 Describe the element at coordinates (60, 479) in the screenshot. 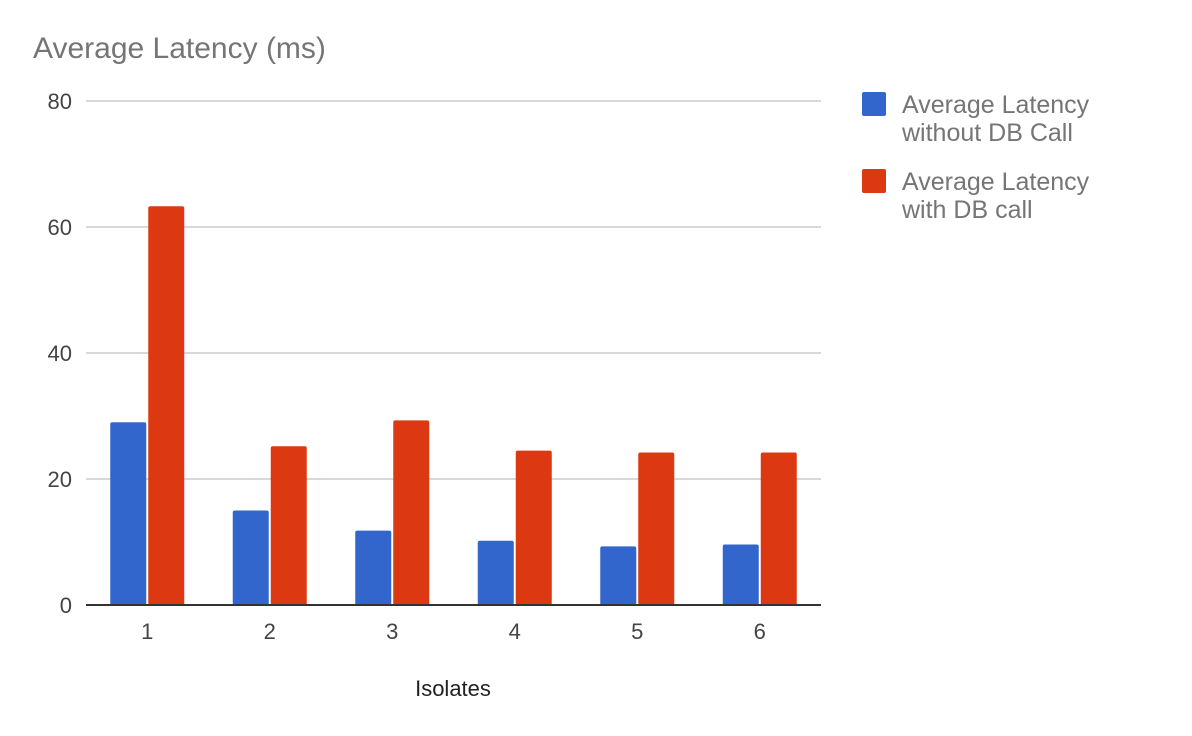

I see `y-tick-label: 20` at that location.